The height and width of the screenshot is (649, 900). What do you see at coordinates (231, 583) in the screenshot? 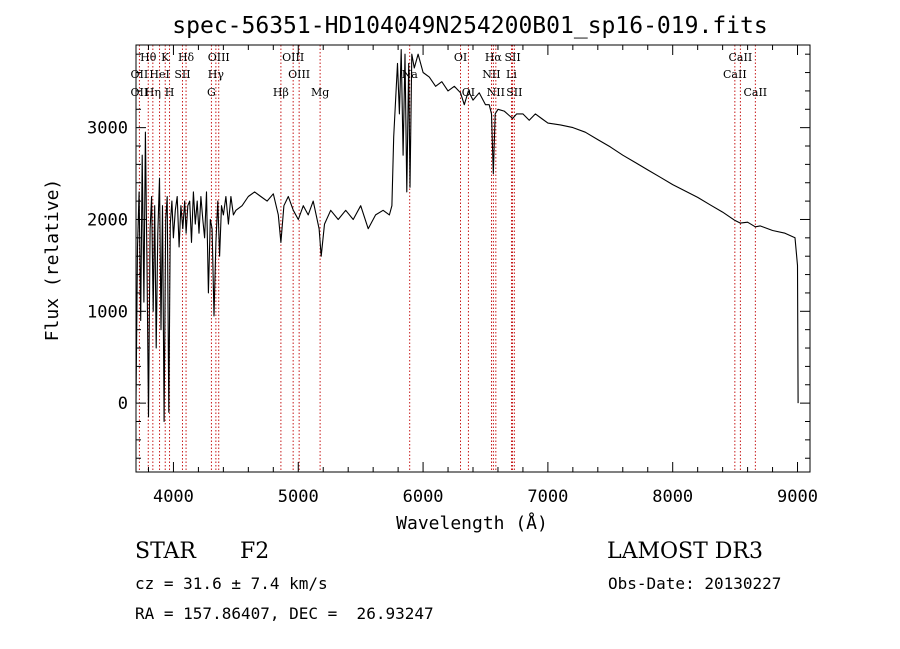
I see `redshift-value: cz = 31.6 ± 7.4 km/s` at bounding box center [231, 583].